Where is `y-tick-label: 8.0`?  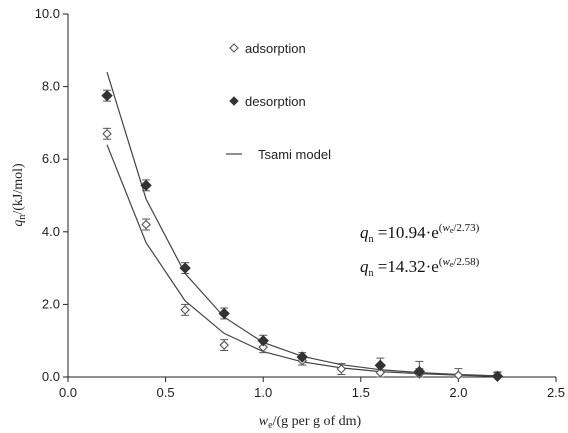
y-tick-label: 8.0 is located at coordinates (51, 86).